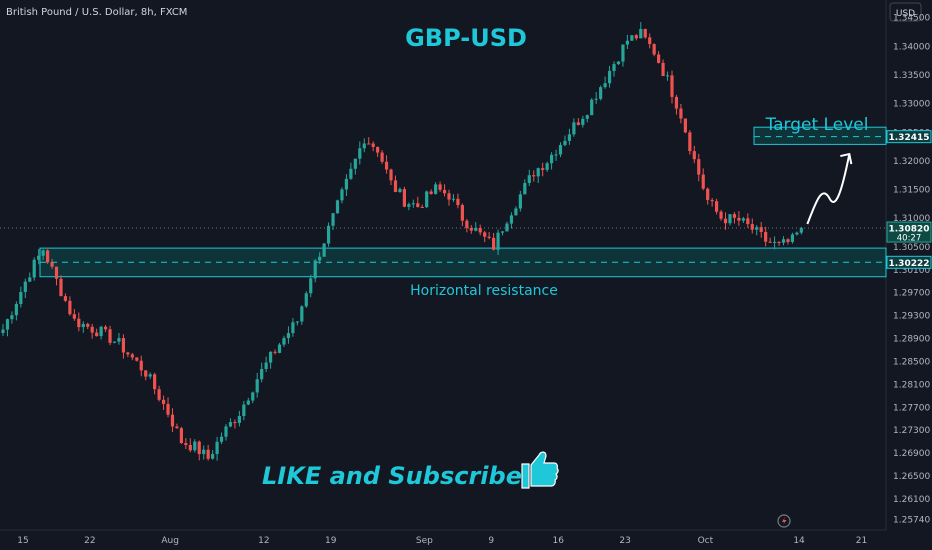 The image size is (932, 550). Describe the element at coordinates (784, 521) in the screenshot. I see `lightning-icon` at that location.